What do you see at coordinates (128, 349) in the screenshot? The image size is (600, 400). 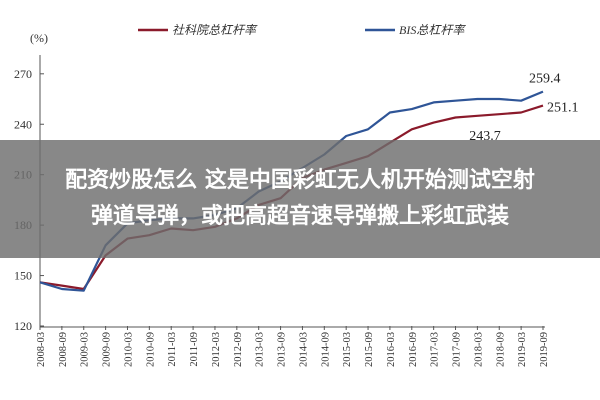 I see `x-tick-label: 2010-03` at bounding box center [128, 349].